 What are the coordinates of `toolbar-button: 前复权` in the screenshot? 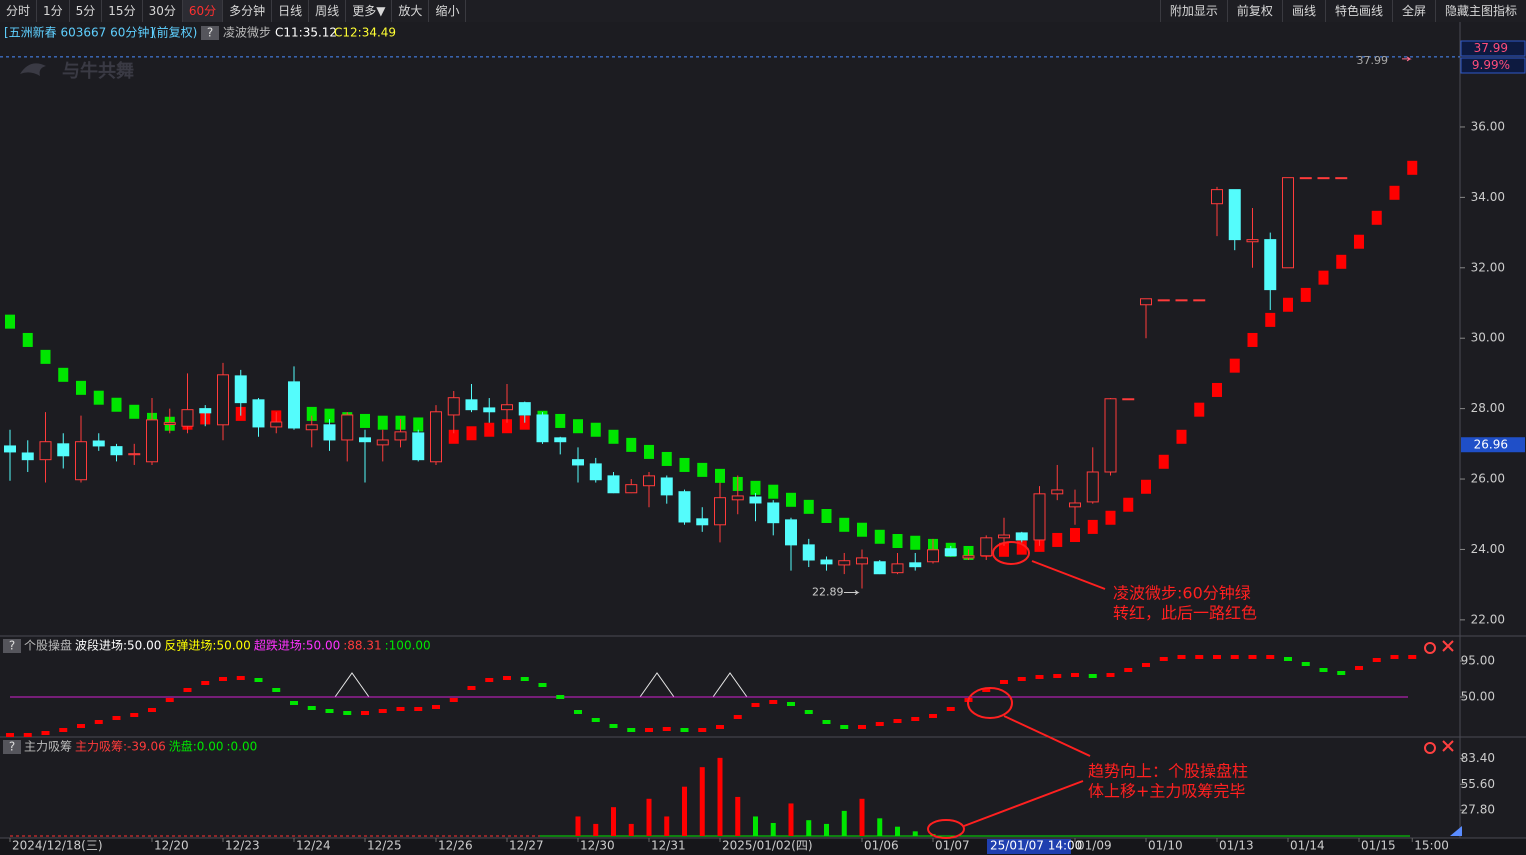 It's located at (1254, 11).